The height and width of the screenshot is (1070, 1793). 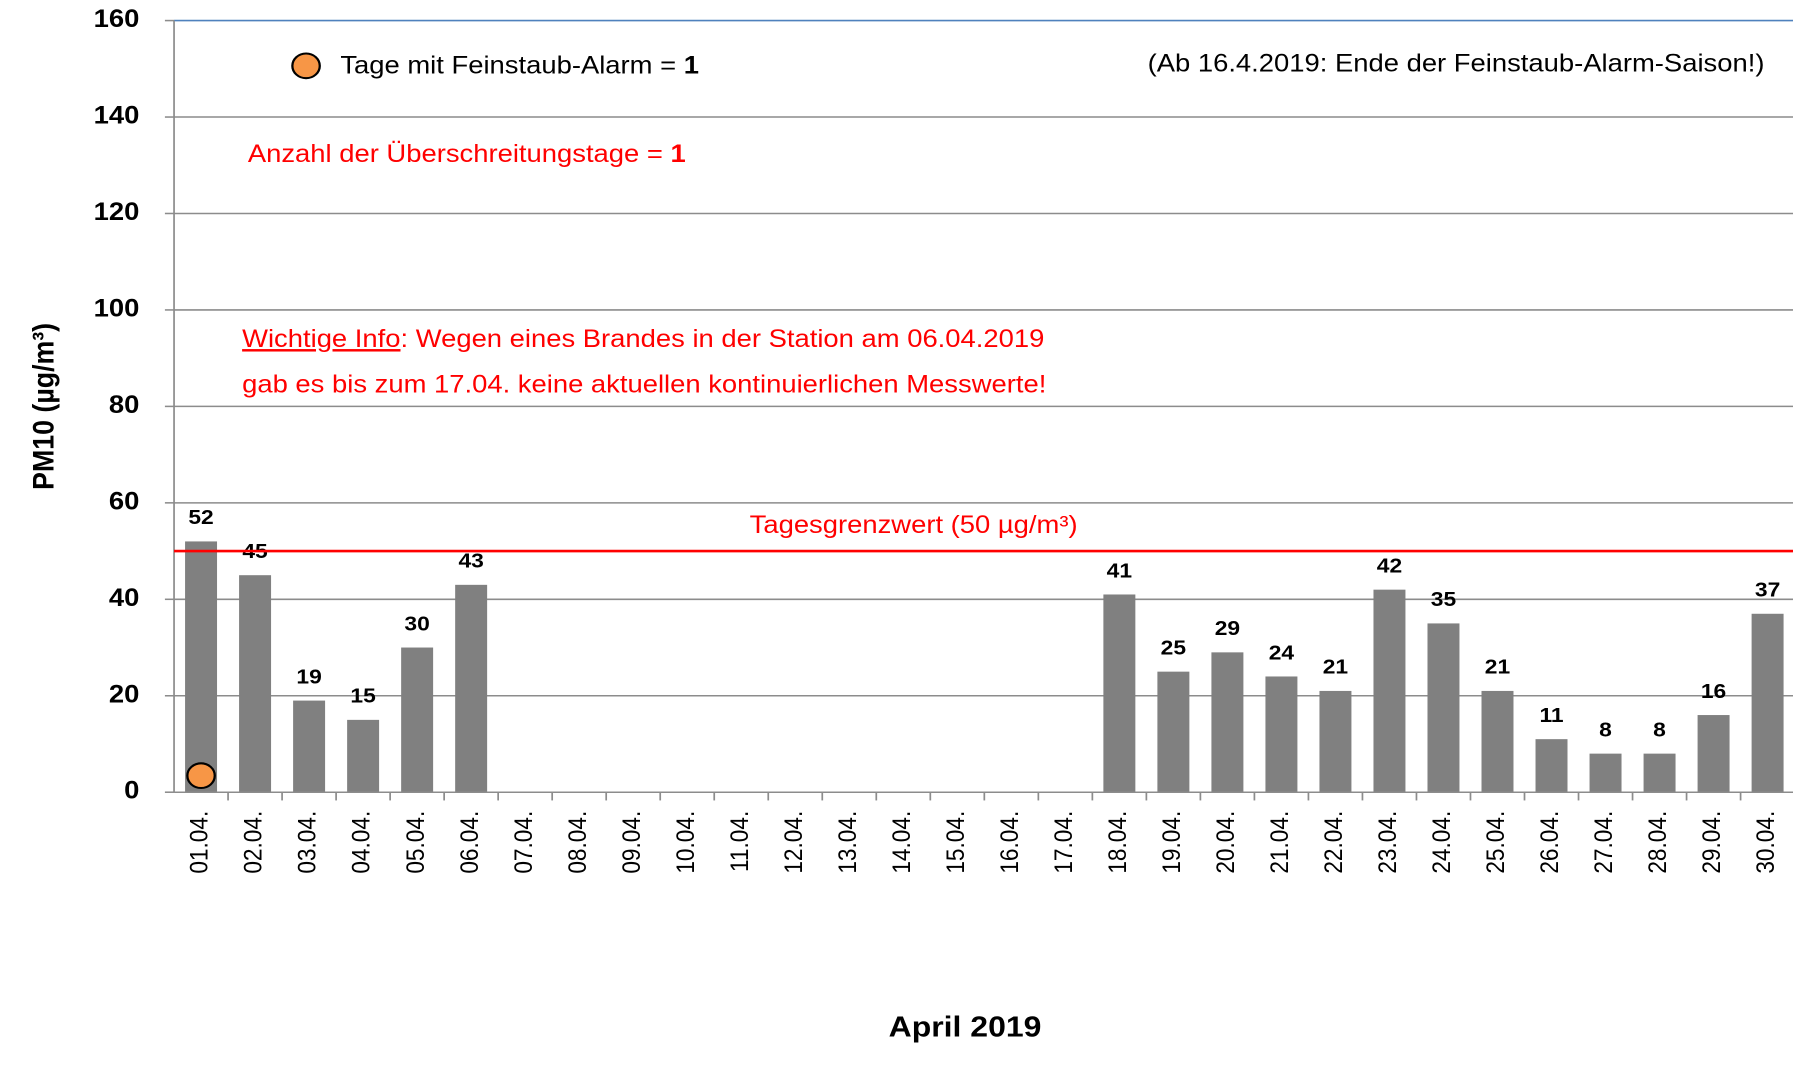 What do you see at coordinates (308, 676) in the screenshot?
I see `data-label: 19` at bounding box center [308, 676].